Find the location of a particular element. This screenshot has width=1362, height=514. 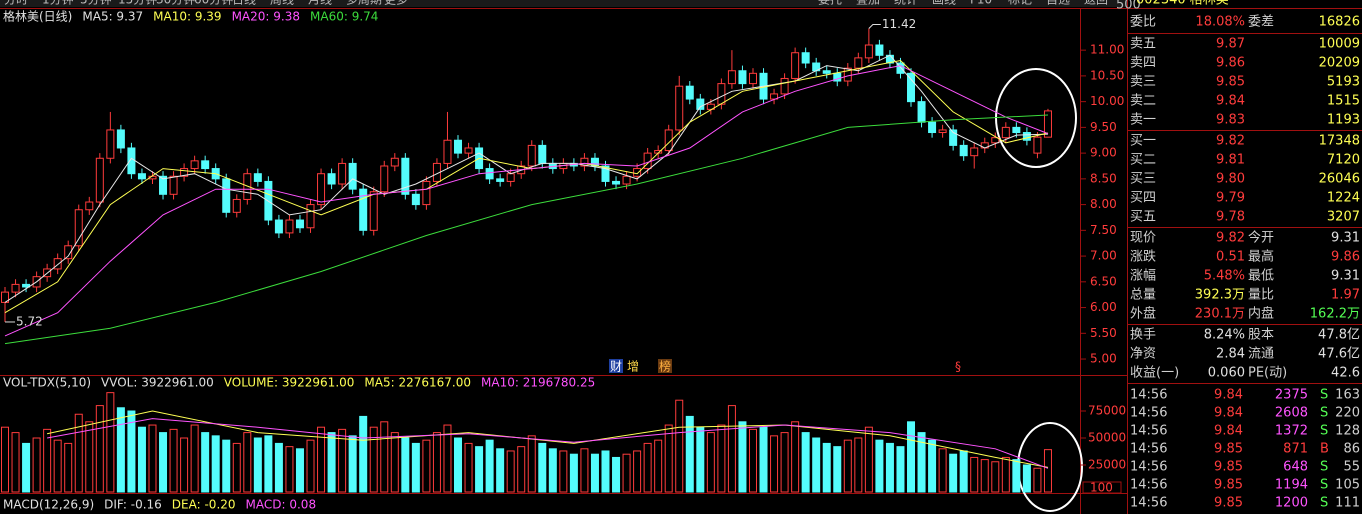

event-marker: § is located at coordinates (958, 367).